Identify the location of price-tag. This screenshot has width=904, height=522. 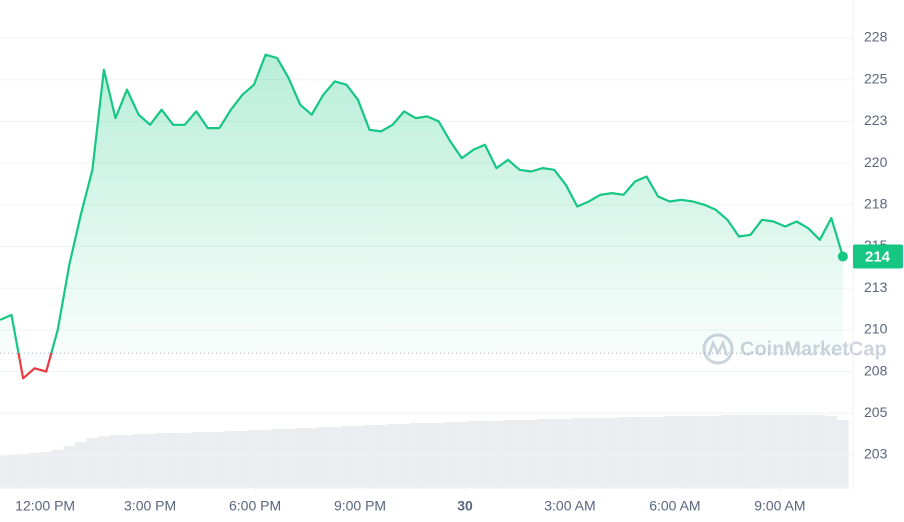
(878, 256).